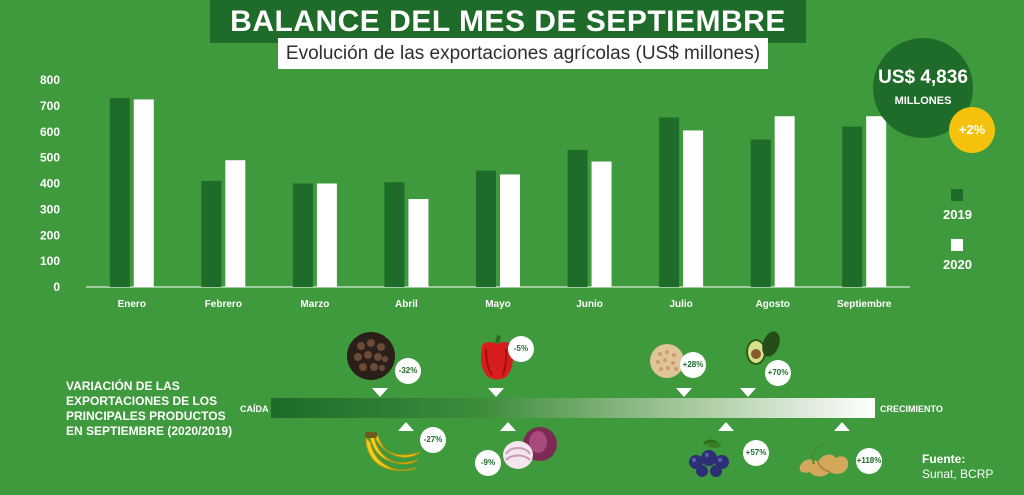 The width and height of the screenshot is (1024, 495). I want to click on bar-2019-agosto, so click(760, 213).